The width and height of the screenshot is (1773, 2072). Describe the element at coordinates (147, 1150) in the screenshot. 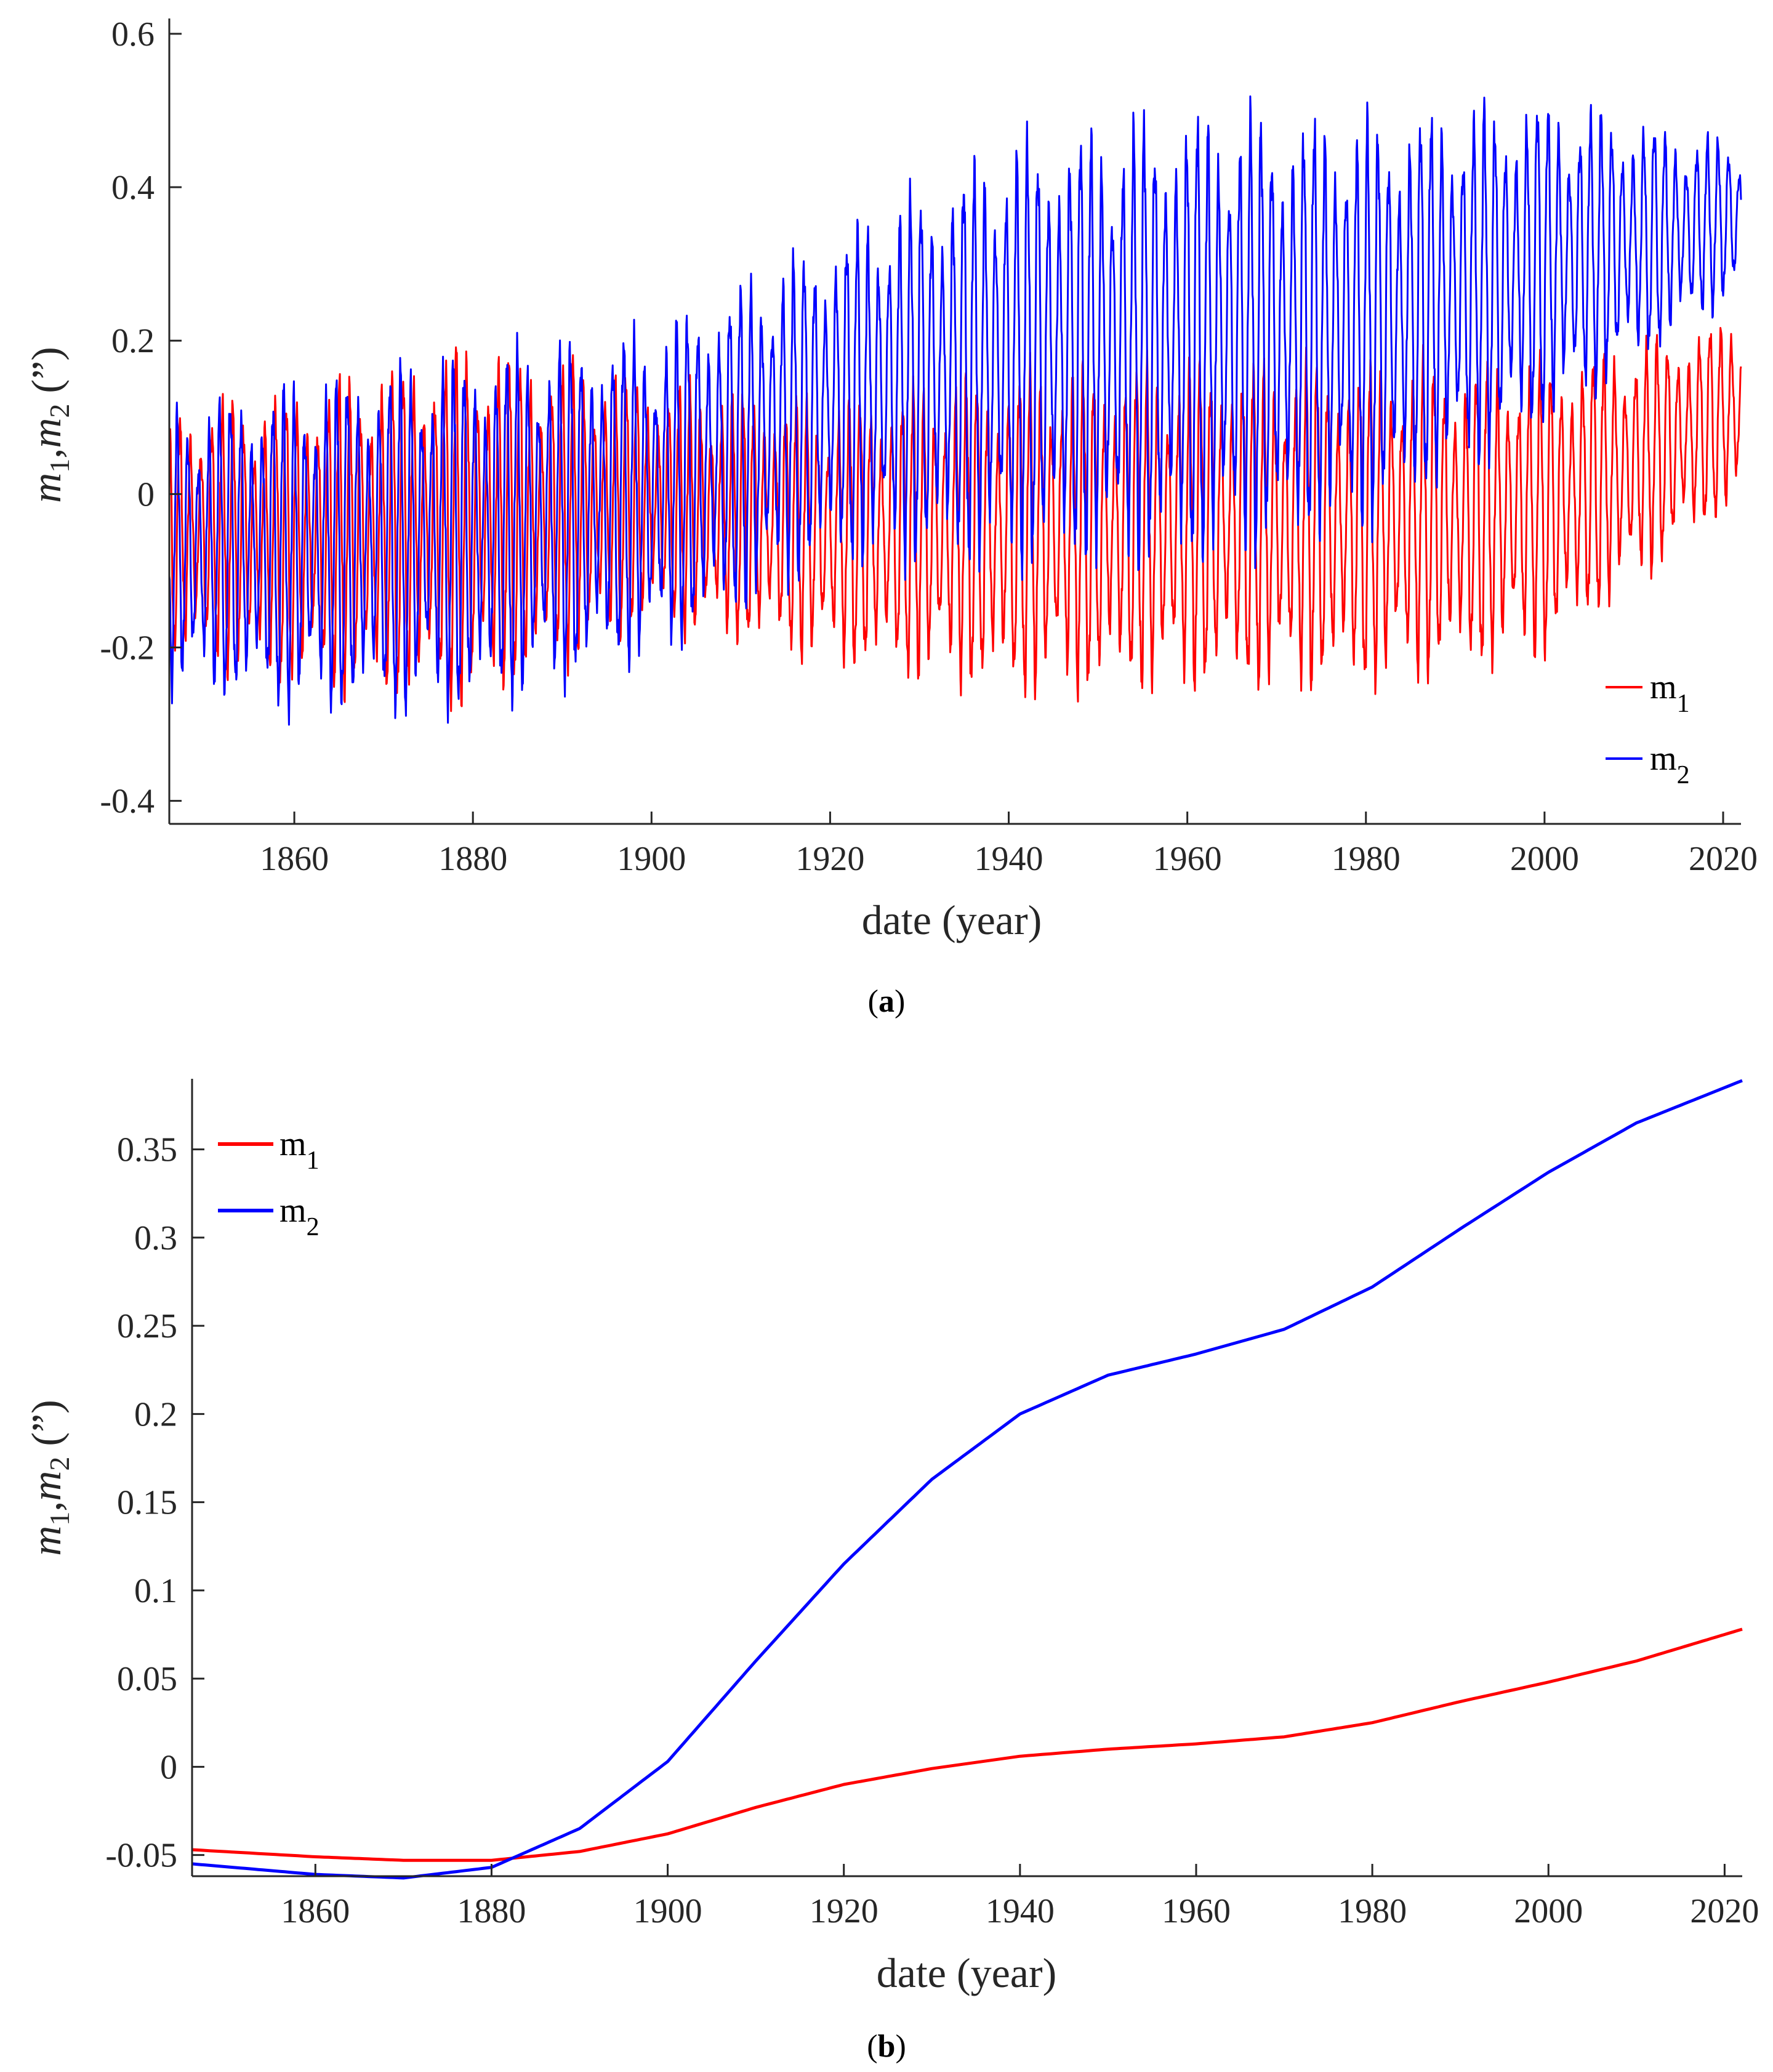

I see `y-tick-label: 0.35` at that location.